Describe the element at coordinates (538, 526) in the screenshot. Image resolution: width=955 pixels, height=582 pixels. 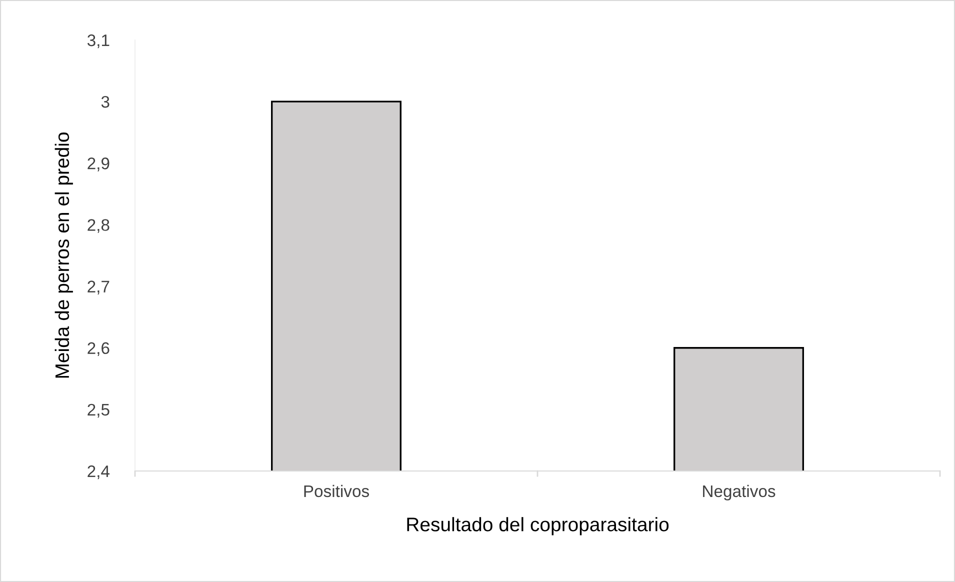
I see `x-axis-title: Resultado del coproparasitario` at that location.